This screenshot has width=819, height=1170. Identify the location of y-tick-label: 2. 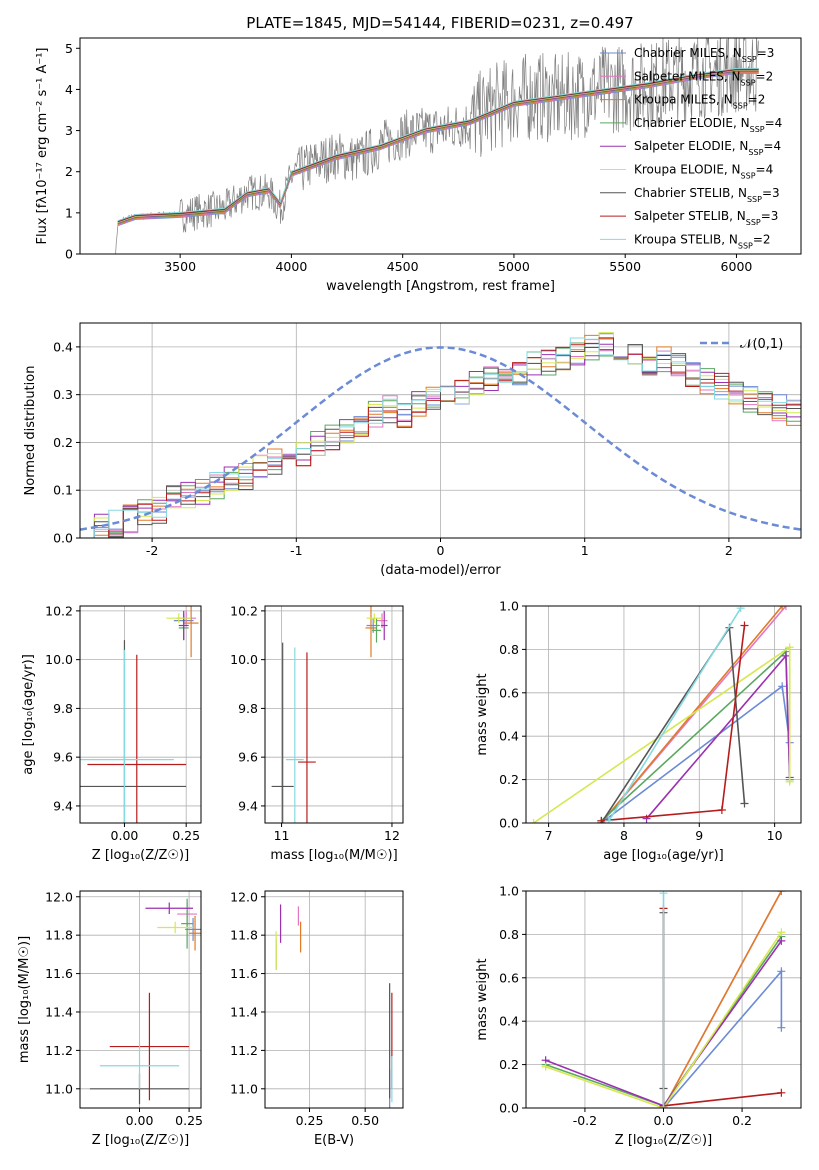
(69, 171).